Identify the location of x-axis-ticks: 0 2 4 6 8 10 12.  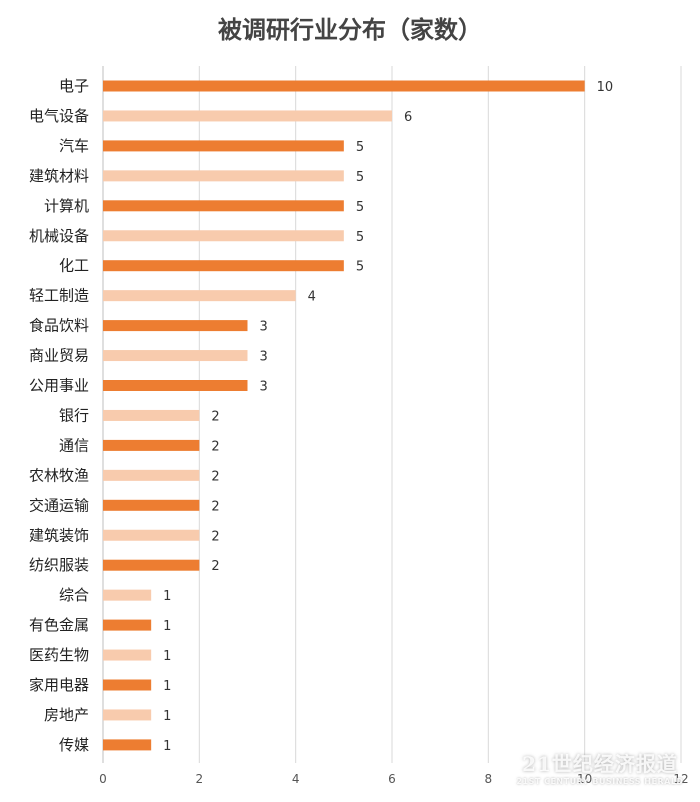
(393, 779).